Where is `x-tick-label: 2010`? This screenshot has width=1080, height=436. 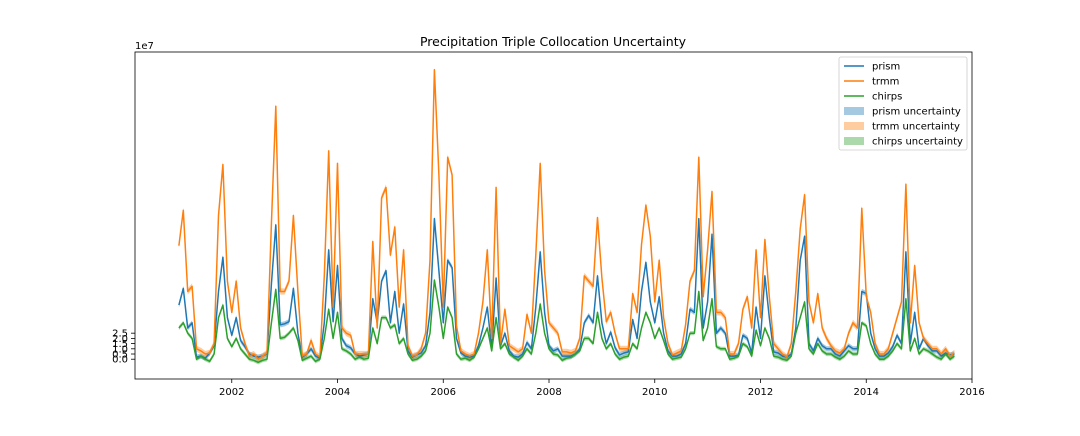
x-tick-label: 2010 is located at coordinates (654, 392).